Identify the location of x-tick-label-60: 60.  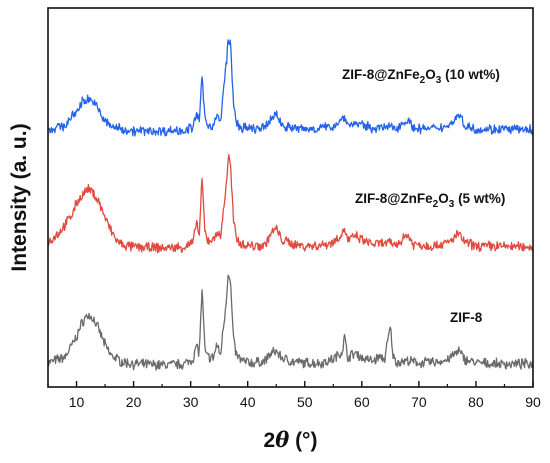
(362, 402).